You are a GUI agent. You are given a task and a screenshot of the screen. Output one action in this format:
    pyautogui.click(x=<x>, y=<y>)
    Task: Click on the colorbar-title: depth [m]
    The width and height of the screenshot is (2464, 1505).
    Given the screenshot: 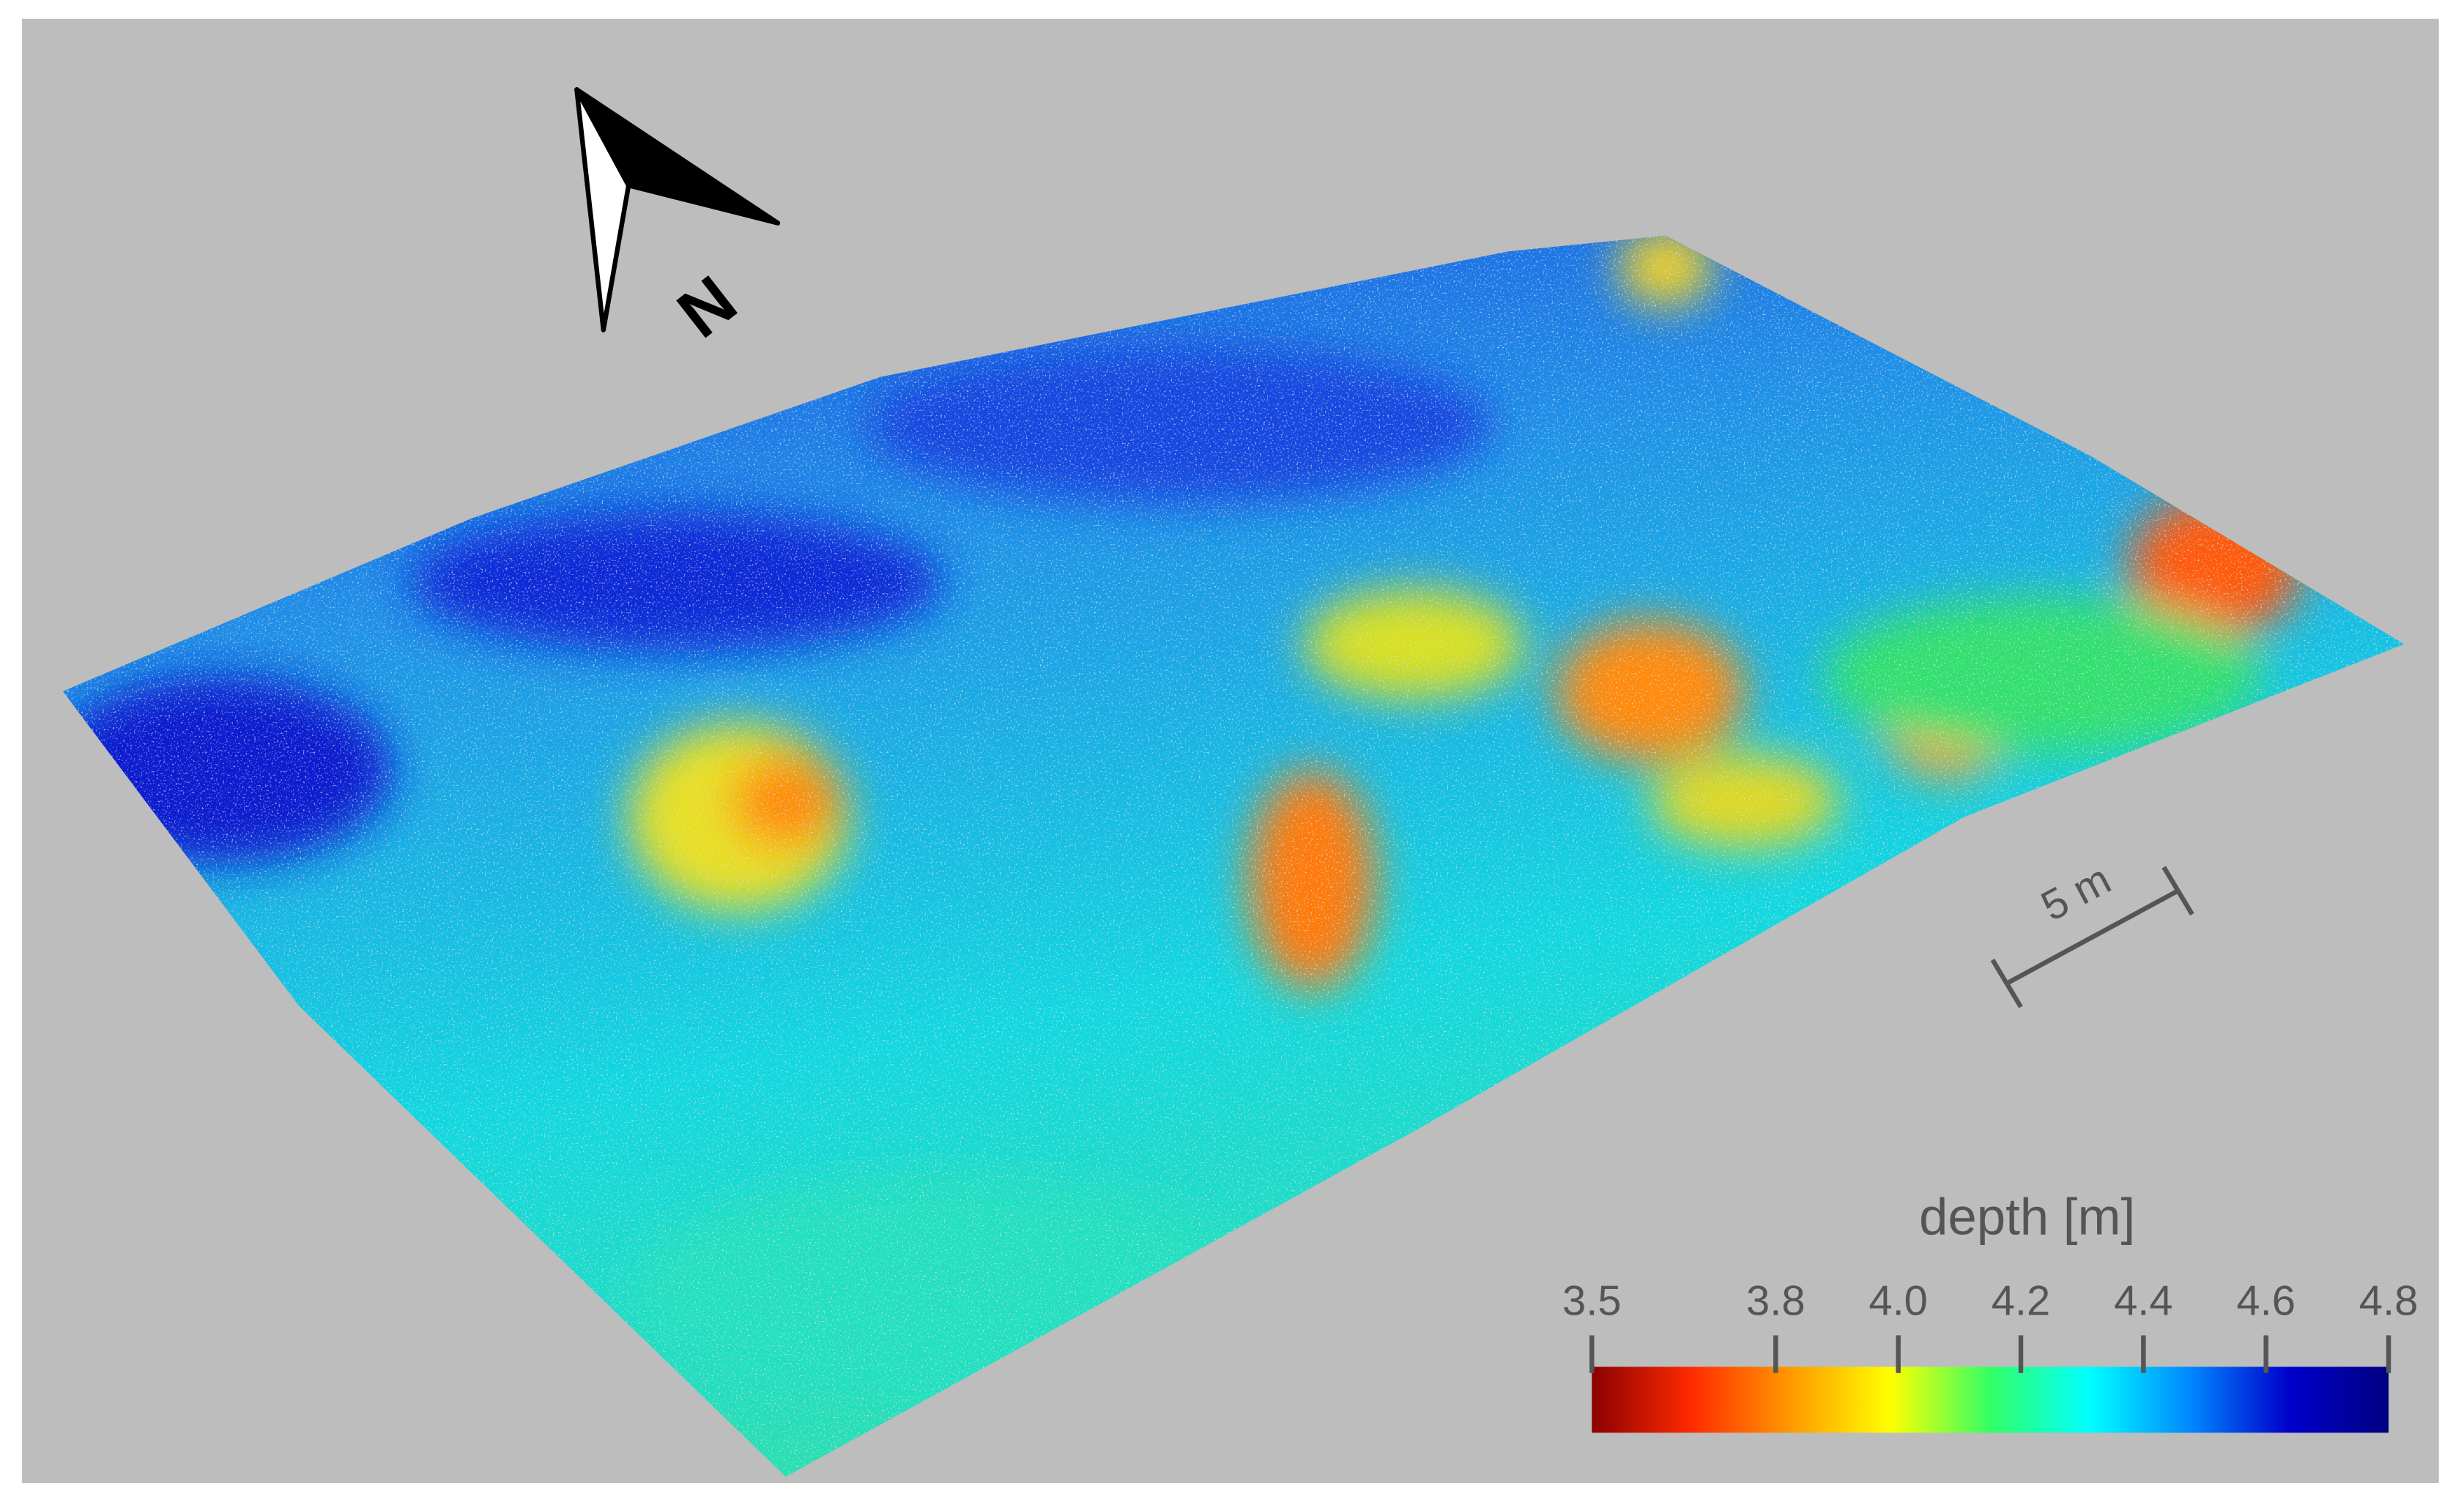 What is the action you would take?
    pyautogui.click(x=2027, y=1217)
    